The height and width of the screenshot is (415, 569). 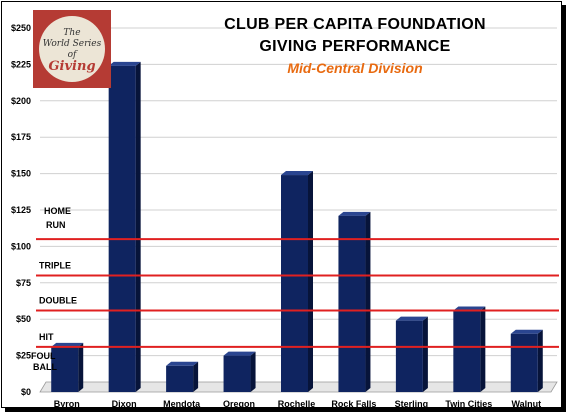 What do you see at coordinates (355, 68) in the screenshot?
I see `chart-subtitle: Mid-Central Division` at bounding box center [355, 68].